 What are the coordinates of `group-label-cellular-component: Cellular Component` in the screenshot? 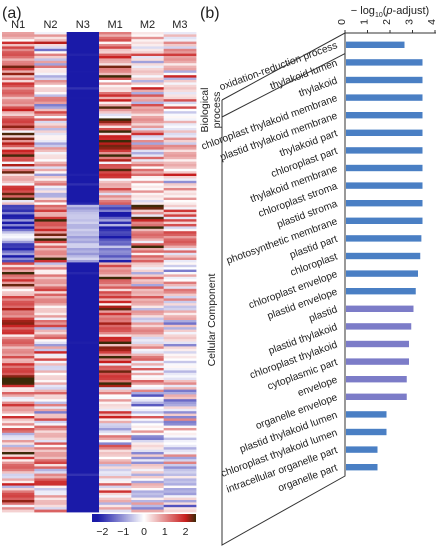 It's located at (212, 320).